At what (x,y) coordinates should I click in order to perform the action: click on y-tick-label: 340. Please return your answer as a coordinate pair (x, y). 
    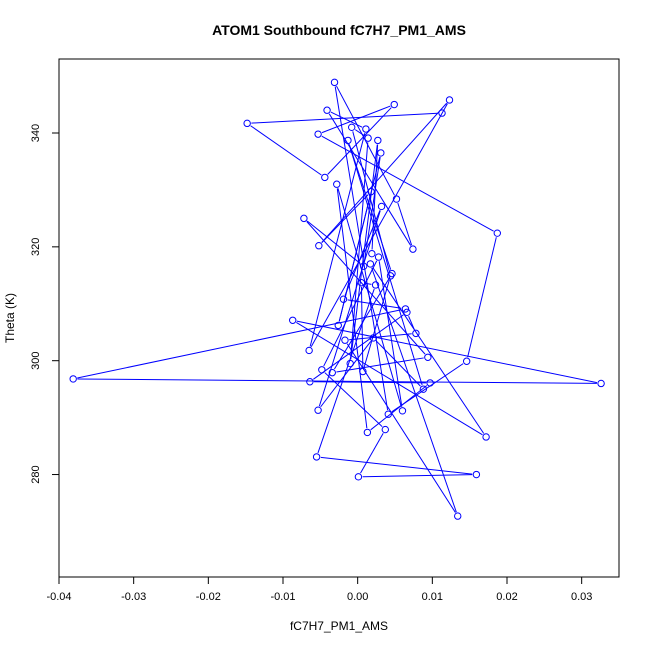
    Looking at the image, I should click on (36, 133).